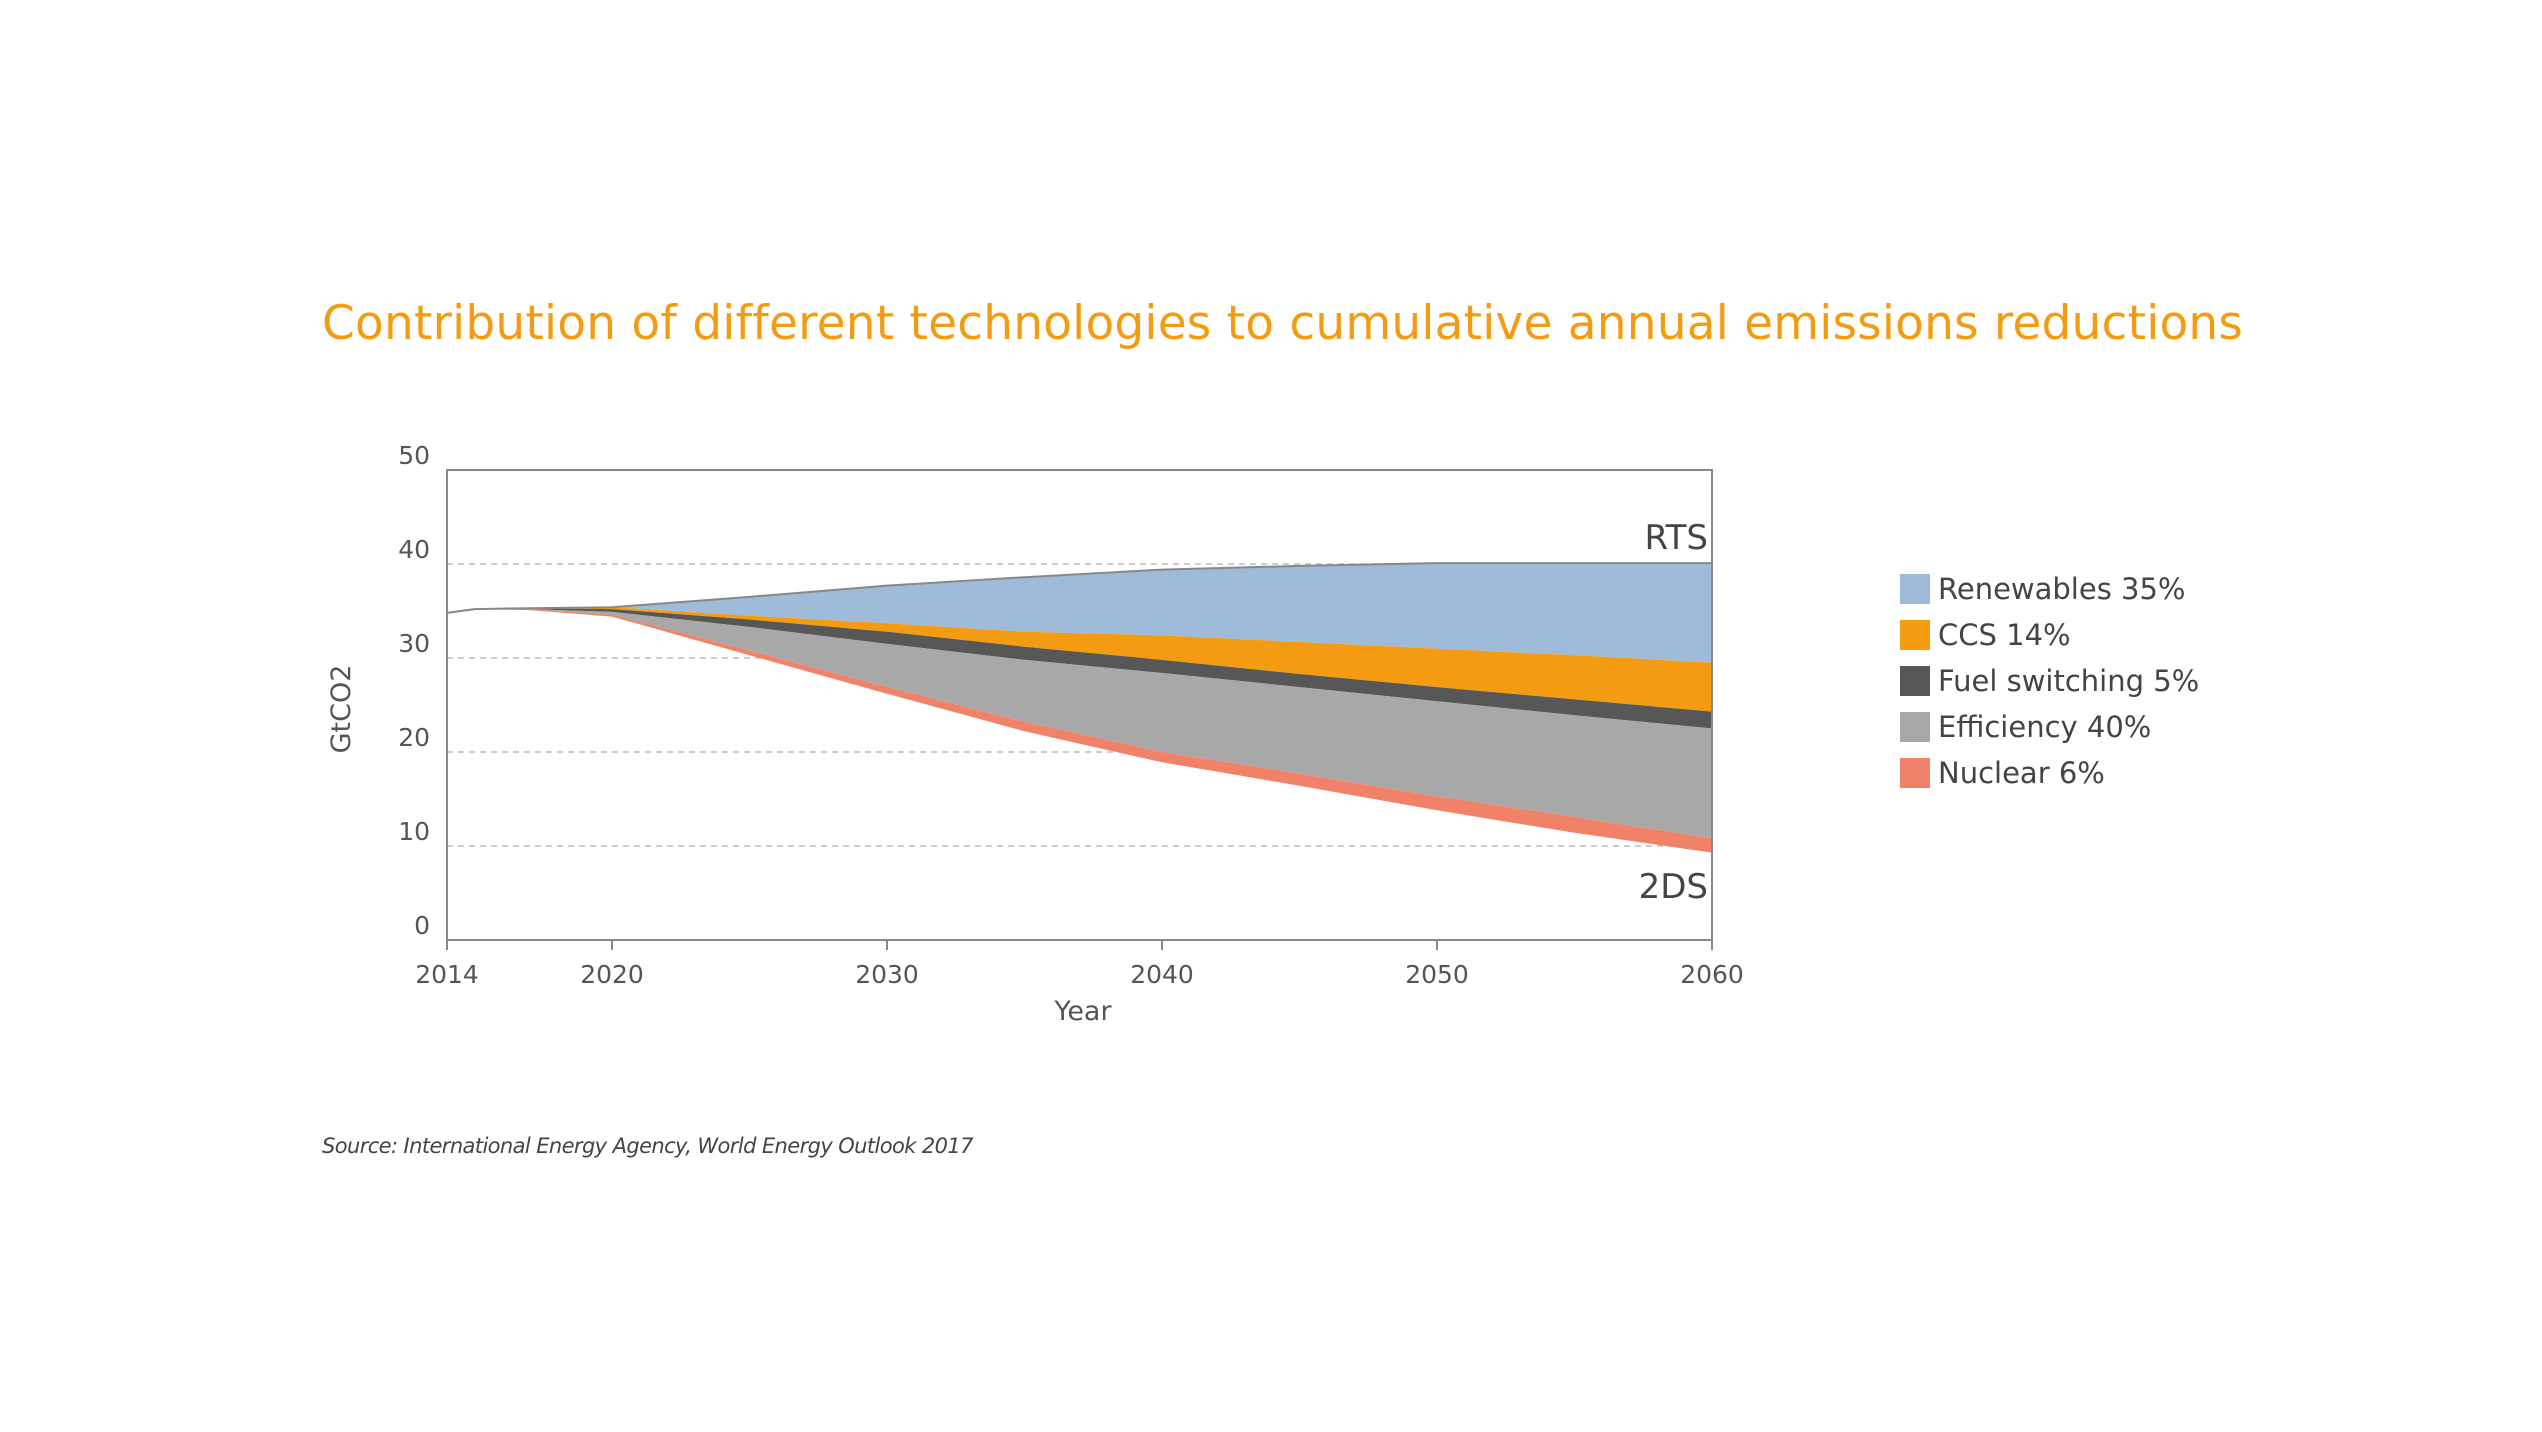  What do you see at coordinates (1082, 1011) in the screenshot?
I see `x-axis-title: Year` at bounding box center [1082, 1011].